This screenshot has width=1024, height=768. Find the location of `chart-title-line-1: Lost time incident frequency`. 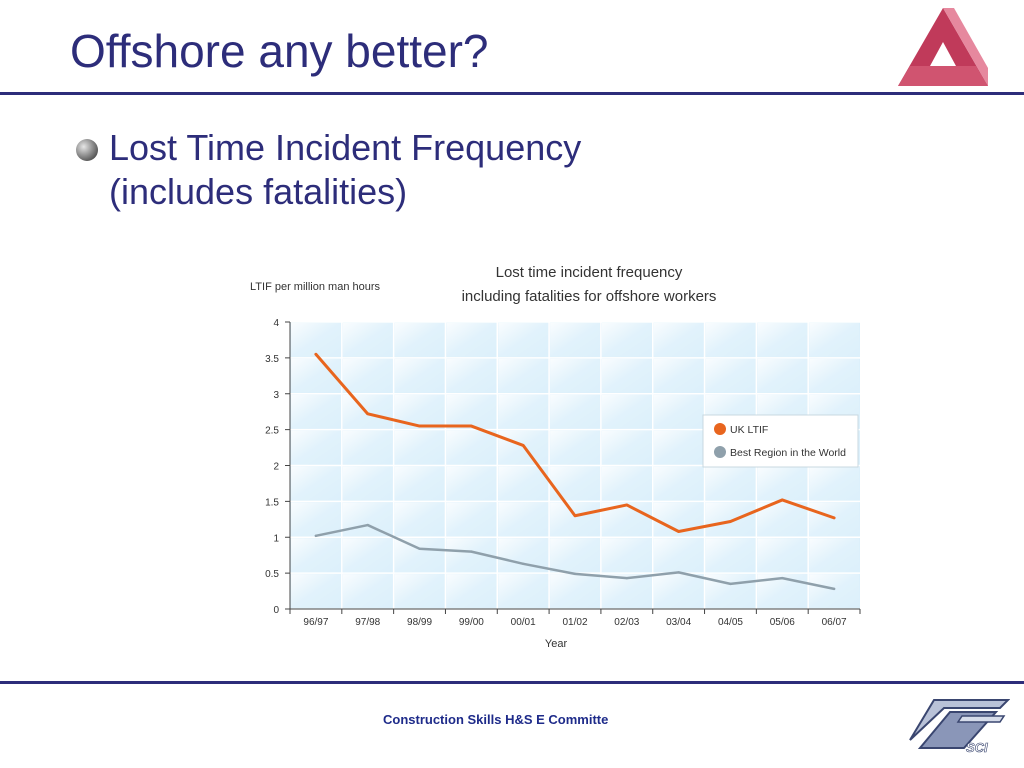

chart-title-line-1: Lost time incident frequency is located at coordinates (589, 272).